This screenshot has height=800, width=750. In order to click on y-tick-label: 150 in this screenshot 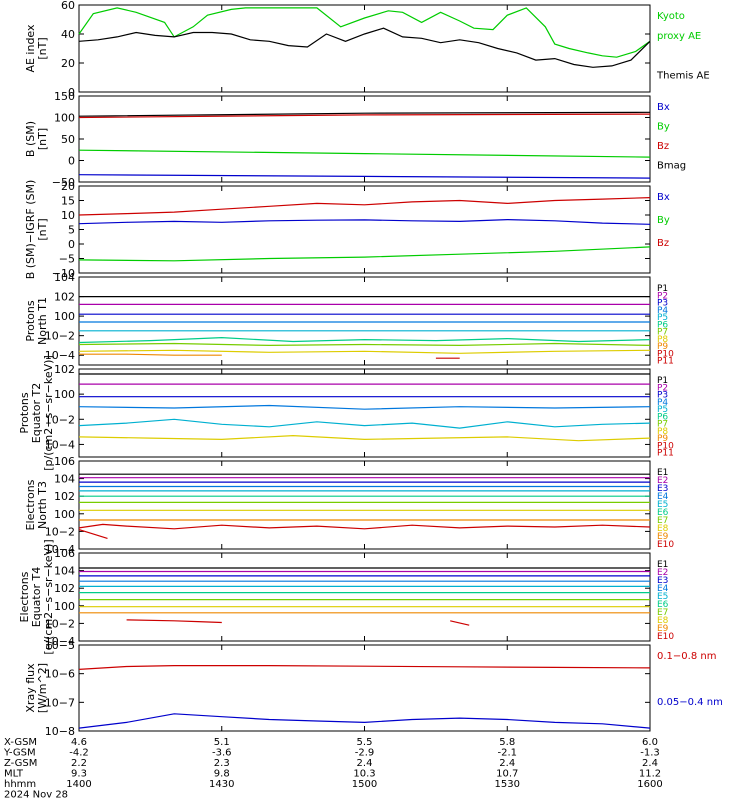, I will do `click(64, 96)`.